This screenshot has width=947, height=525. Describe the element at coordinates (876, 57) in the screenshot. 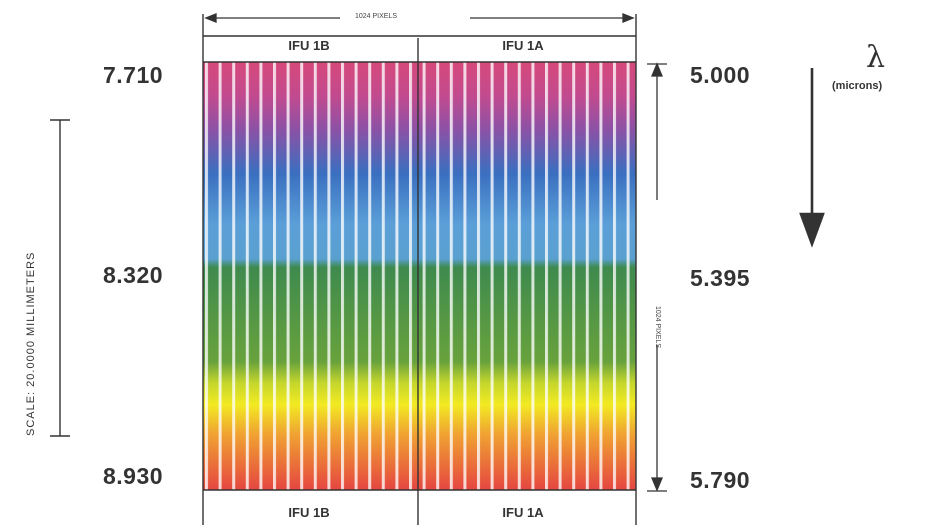

I see `lambda-symbol: λ` at that location.